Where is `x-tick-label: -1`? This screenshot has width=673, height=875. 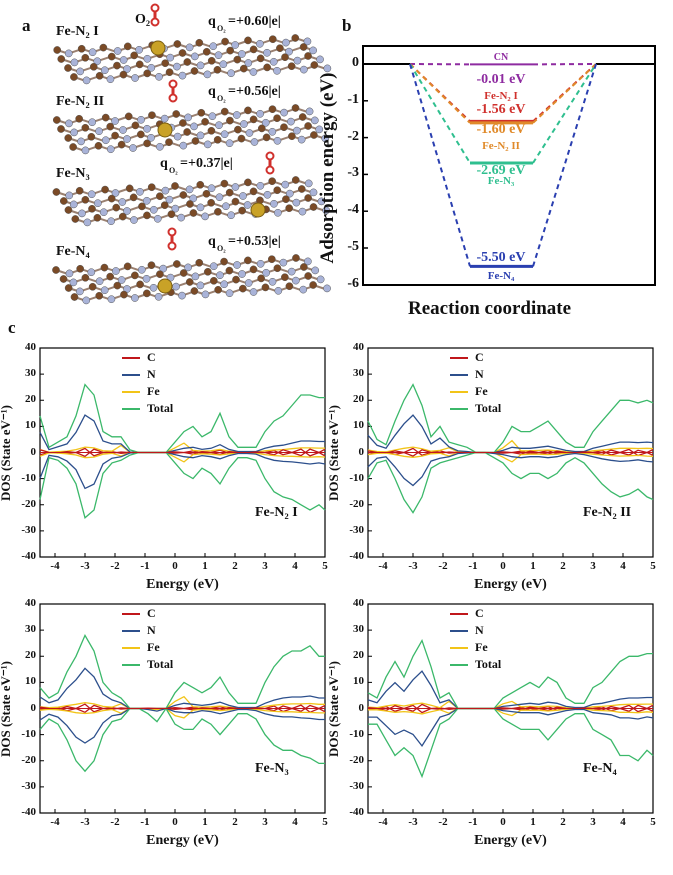
x-tick-label: -1 is located at coordinates (145, 822).